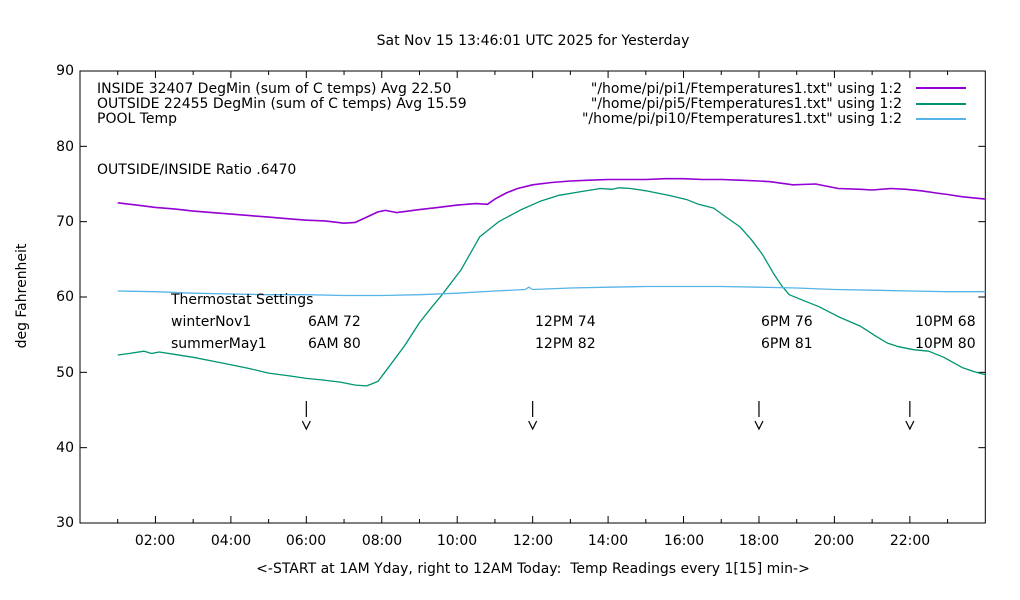 The width and height of the screenshot is (1020, 600). Describe the element at coordinates (787, 322) in the screenshot. I see `thermostat-winter-6pm: 6PM 76` at that location.